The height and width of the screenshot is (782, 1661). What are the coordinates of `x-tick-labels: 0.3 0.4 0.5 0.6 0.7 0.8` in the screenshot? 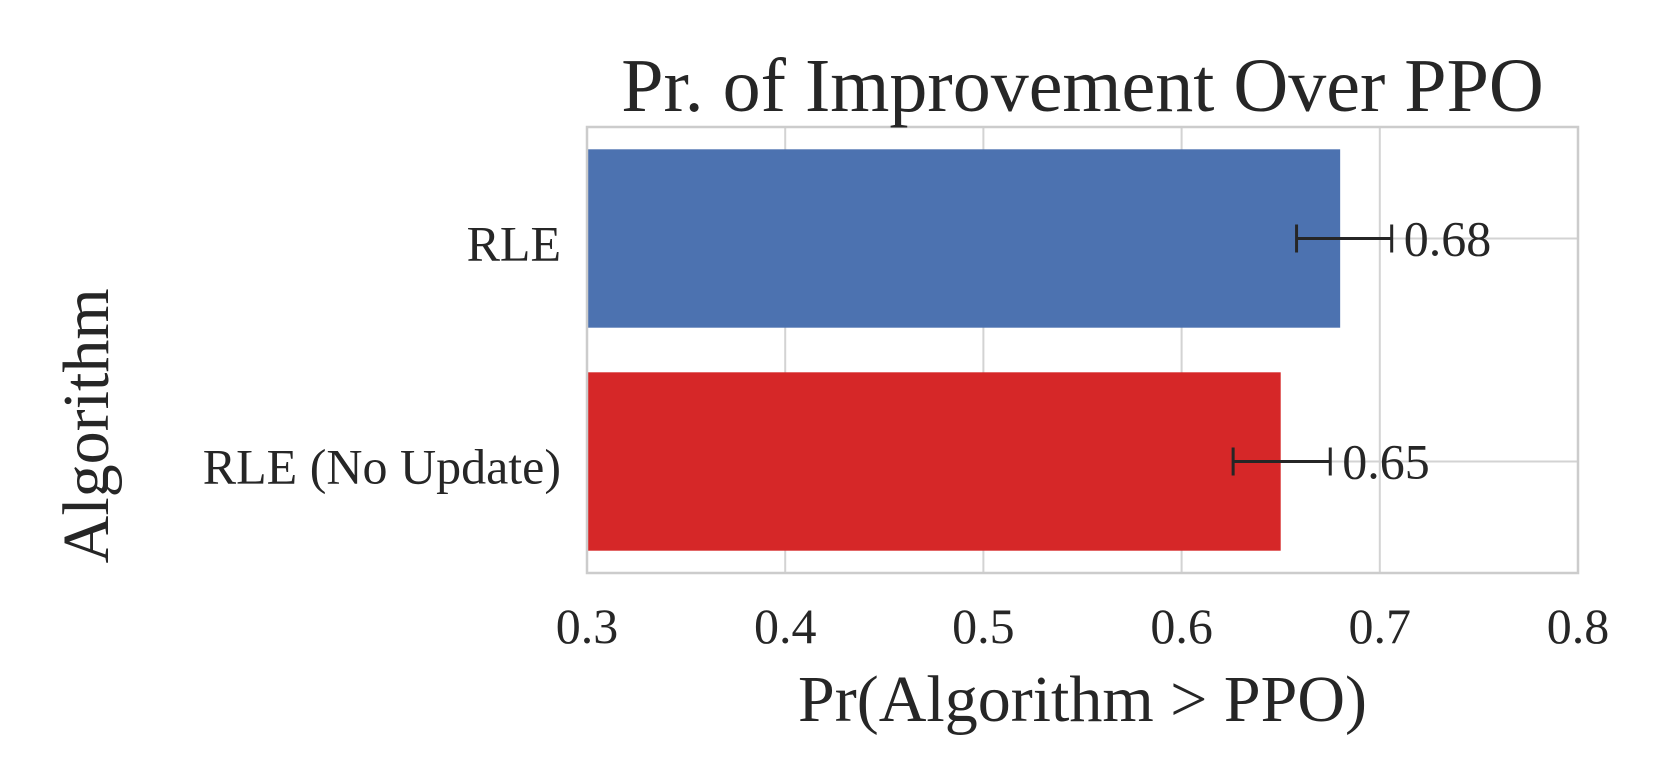 It's located at (1083, 626).